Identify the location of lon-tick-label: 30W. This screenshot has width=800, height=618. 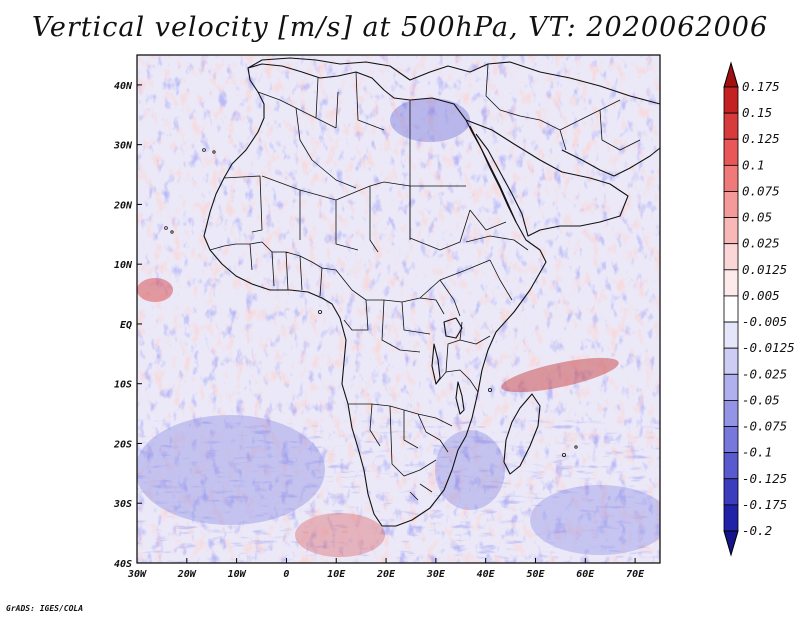
(137, 574).